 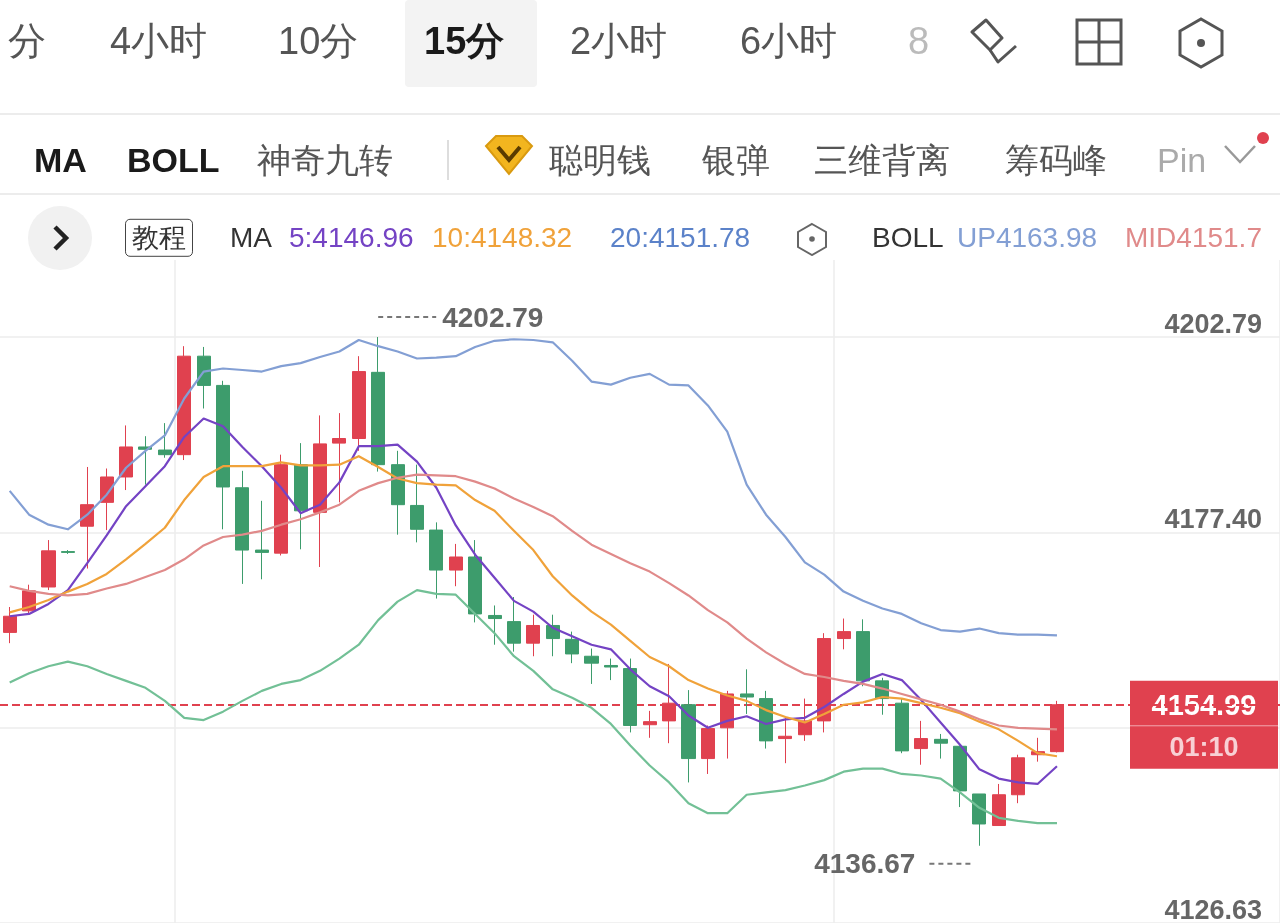 I want to click on y-tick-label: 4202.79, so click(x=1213, y=323).